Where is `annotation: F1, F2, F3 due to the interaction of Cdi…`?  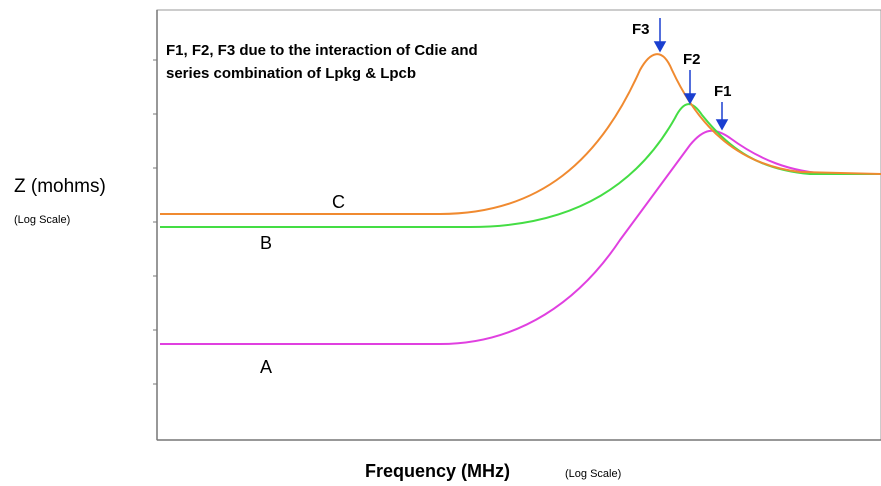
annotation: F1, F2, F3 due to the interaction of Cdi… is located at coordinates (322, 50).